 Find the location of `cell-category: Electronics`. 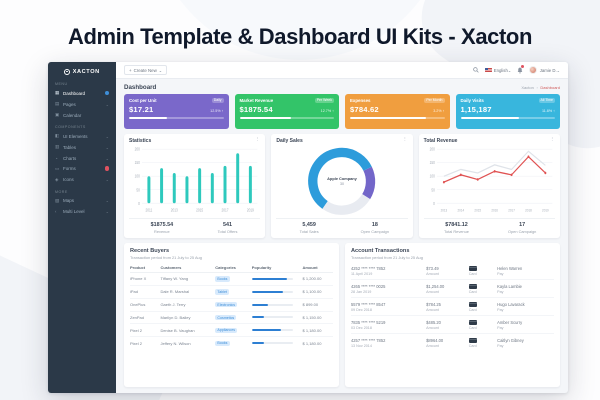

cell-category: Electronics is located at coordinates (233, 305).